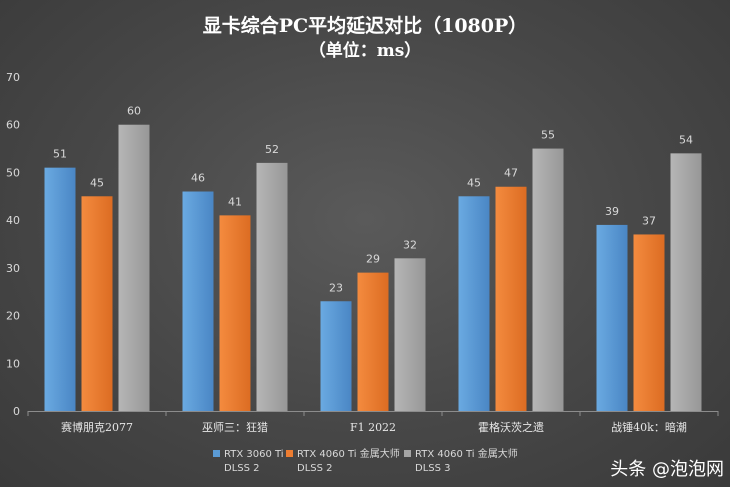 The width and height of the screenshot is (730, 487). I want to click on data-label: 39, so click(612, 211).